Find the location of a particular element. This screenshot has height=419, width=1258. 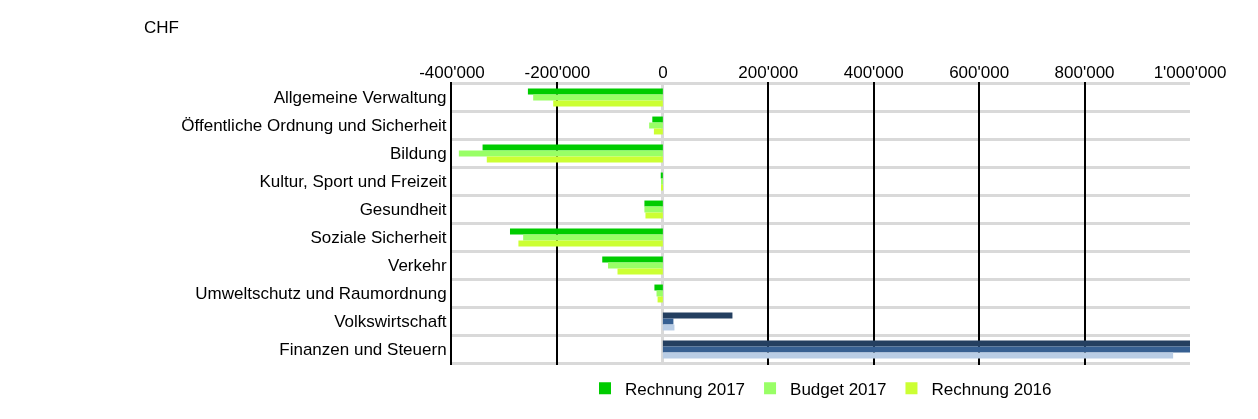

y-tick-label: Allgemeine Verwaltung is located at coordinates (360, 98).